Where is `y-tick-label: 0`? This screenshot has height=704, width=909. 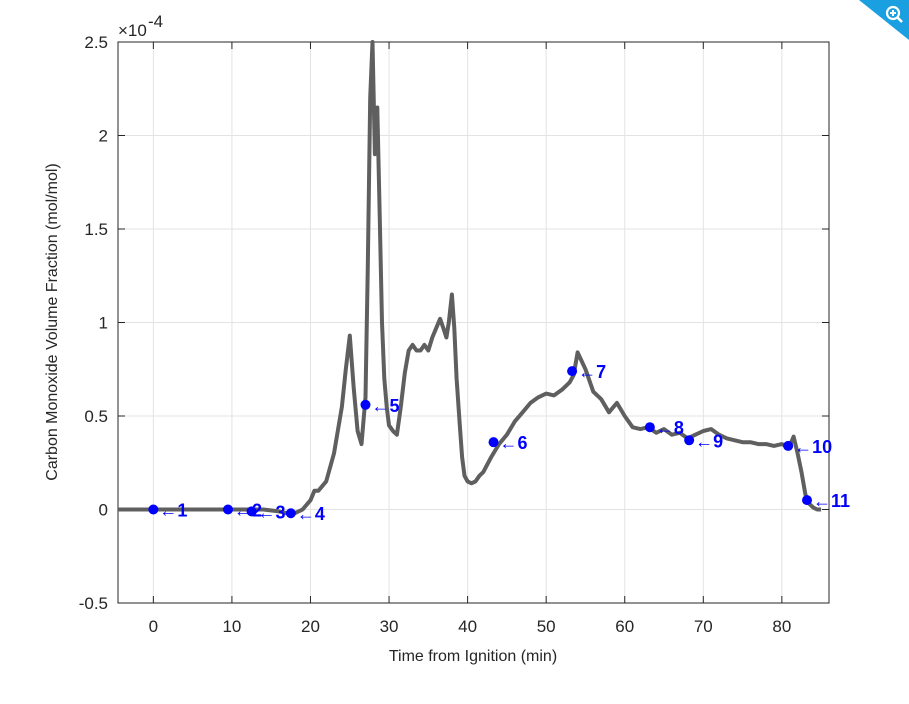
y-tick-label: 0 is located at coordinates (103, 510).